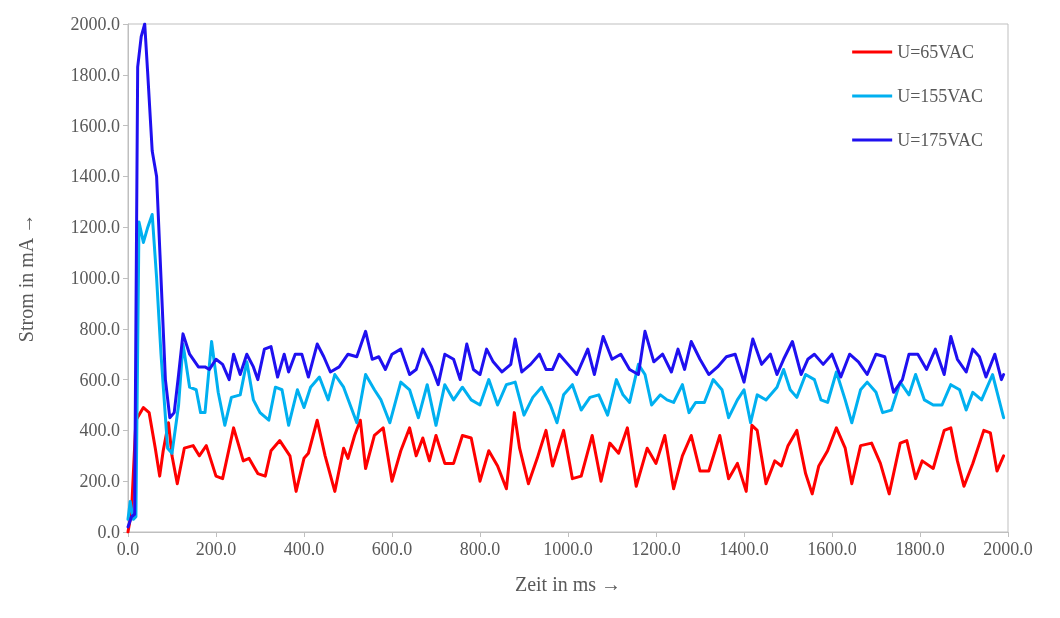 The height and width of the screenshot is (618, 1060). What do you see at coordinates (108, 532) in the screenshot?
I see `y-tick-label: 0.0` at bounding box center [108, 532].